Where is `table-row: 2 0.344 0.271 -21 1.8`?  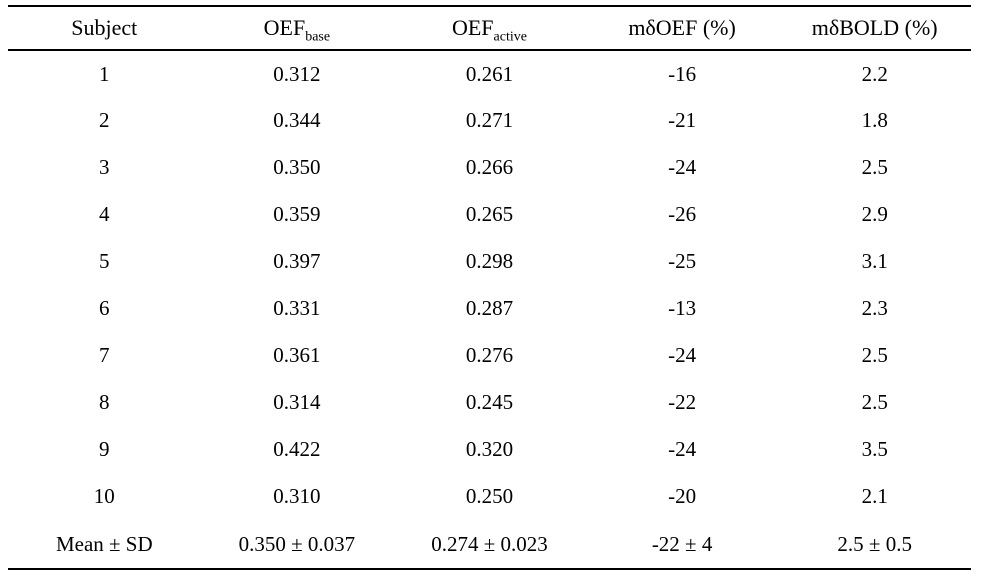
table-row: 2 0.344 0.271 -21 1.8 is located at coordinates (489, 120).